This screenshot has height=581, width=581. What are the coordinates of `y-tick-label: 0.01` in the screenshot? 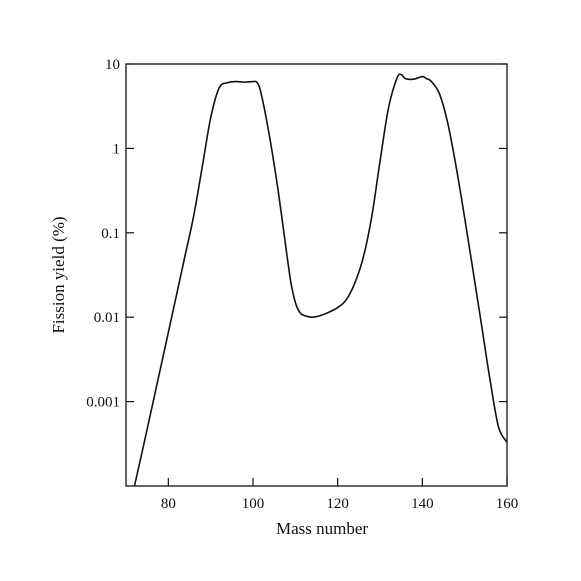 It's located at (107, 318).